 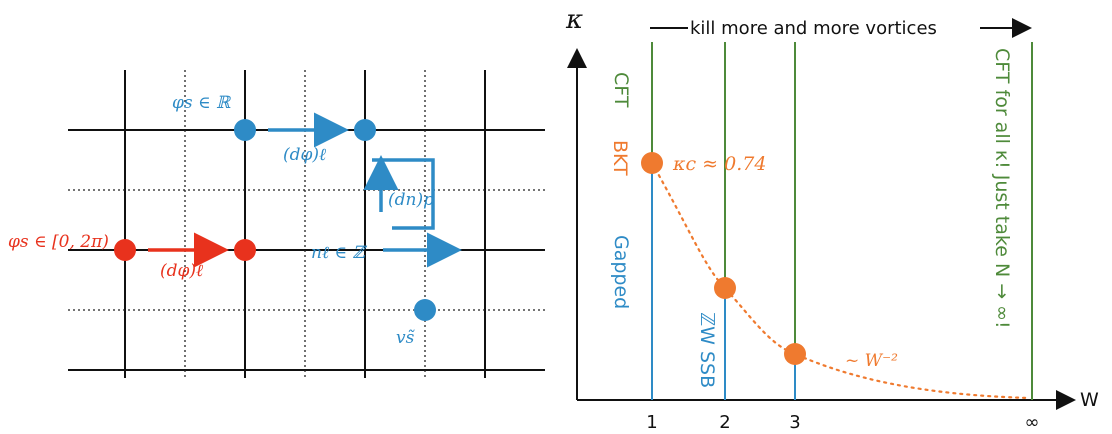 I want to click on link-label-blue: (dφ)ℓ, so click(x=304, y=155).